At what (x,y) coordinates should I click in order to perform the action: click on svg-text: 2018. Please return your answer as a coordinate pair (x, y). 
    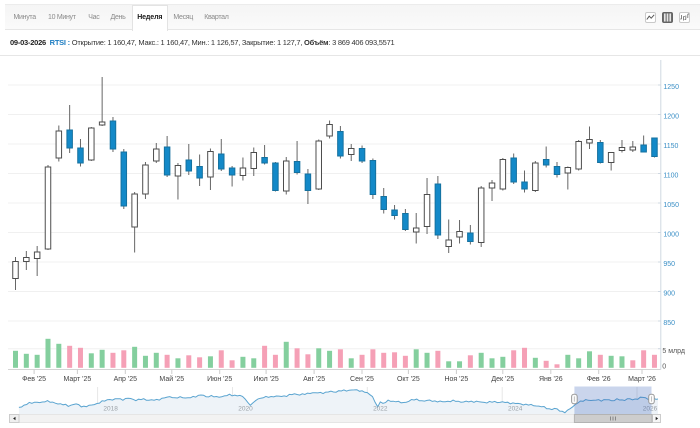
    Looking at the image, I should click on (110, 409).